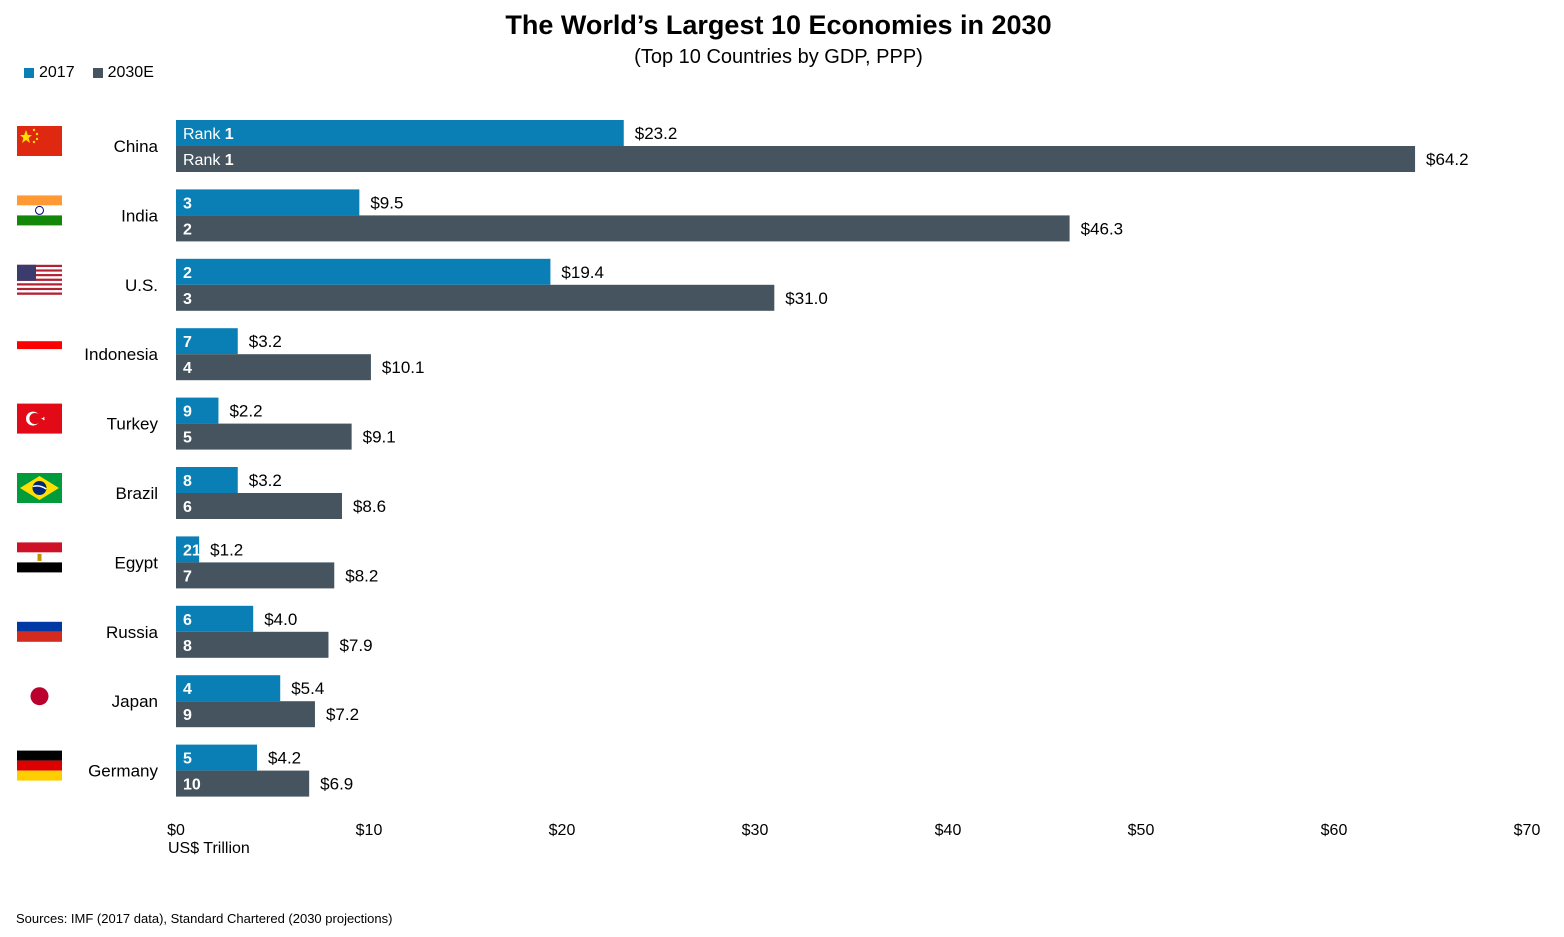  What do you see at coordinates (187, 273) in the screenshot?
I see `rank-label-u-s-2017: 2` at bounding box center [187, 273].